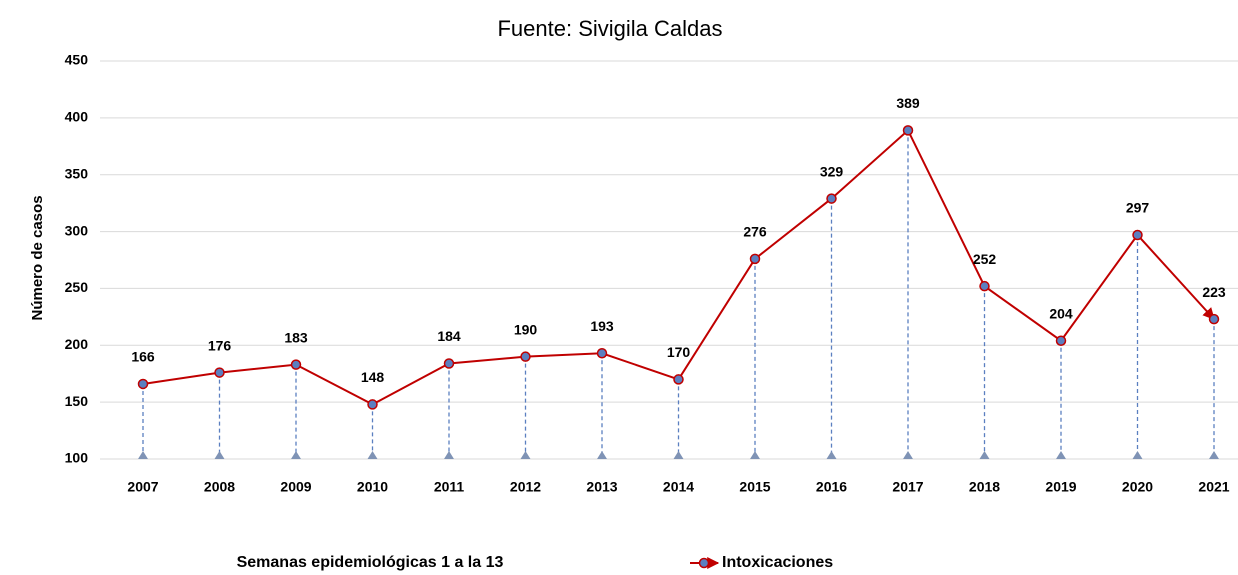 The height and width of the screenshot is (575, 1238). I want to click on y-tick-label: 250, so click(77, 287).